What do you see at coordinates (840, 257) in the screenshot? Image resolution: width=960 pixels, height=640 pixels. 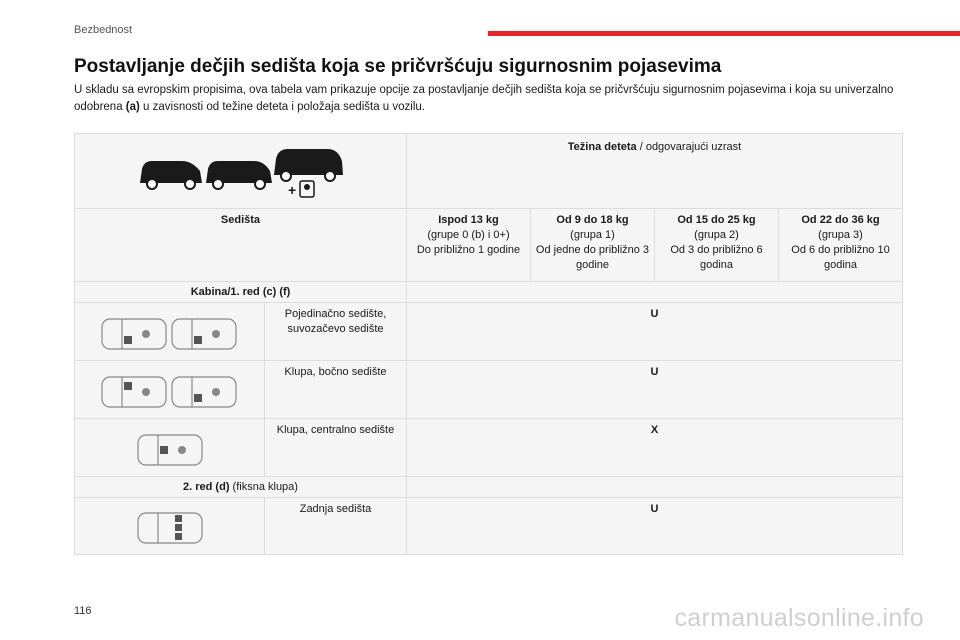 I see `group-age: Od 6 do približno 10 godina` at bounding box center [840, 257].